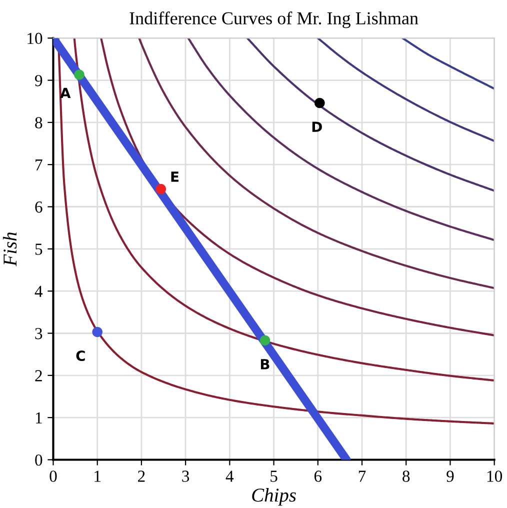 This screenshot has height=508, width=507. I want to click on y-tick-label: 2, so click(38, 376).